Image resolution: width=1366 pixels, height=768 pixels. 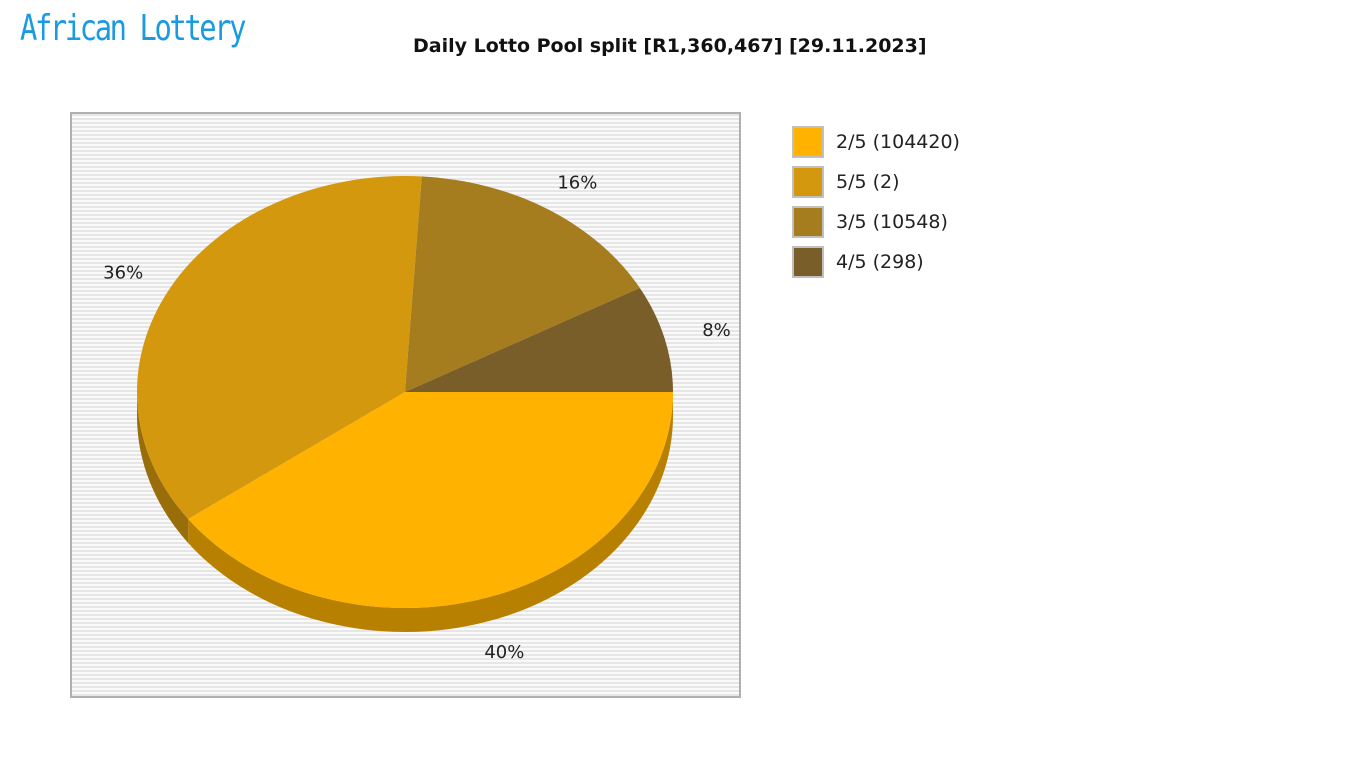 I want to click on legend-label: 5/5 (2), so click(x=868, y=182).